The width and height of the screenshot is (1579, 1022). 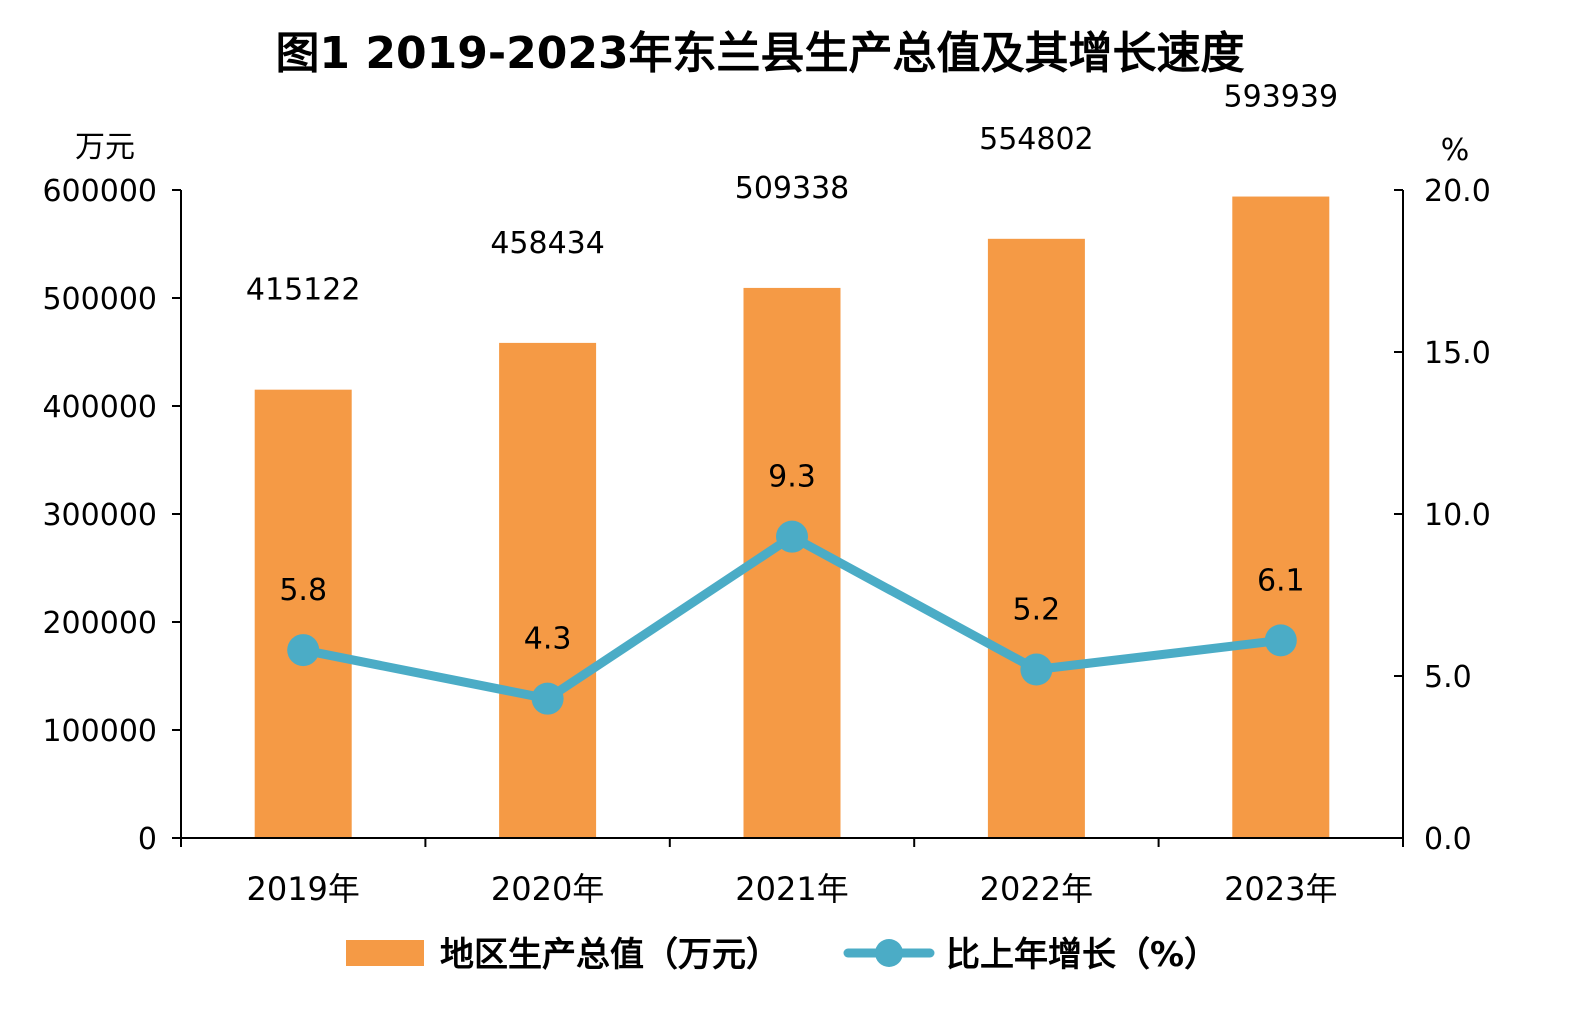 I want to click on legend: 地区生产总值（万元） 比上年增长（%）, so click(x=782, y=955).